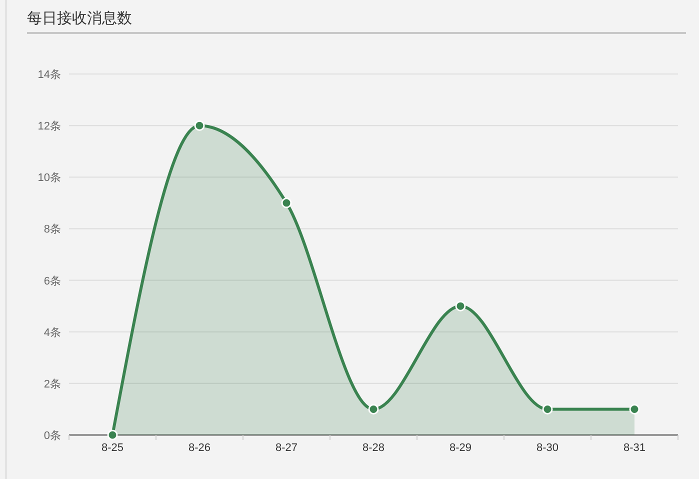  Describe the element at coordinates (52, 384) in the screenshot. I see `y-tick-label: 2条` at that location.